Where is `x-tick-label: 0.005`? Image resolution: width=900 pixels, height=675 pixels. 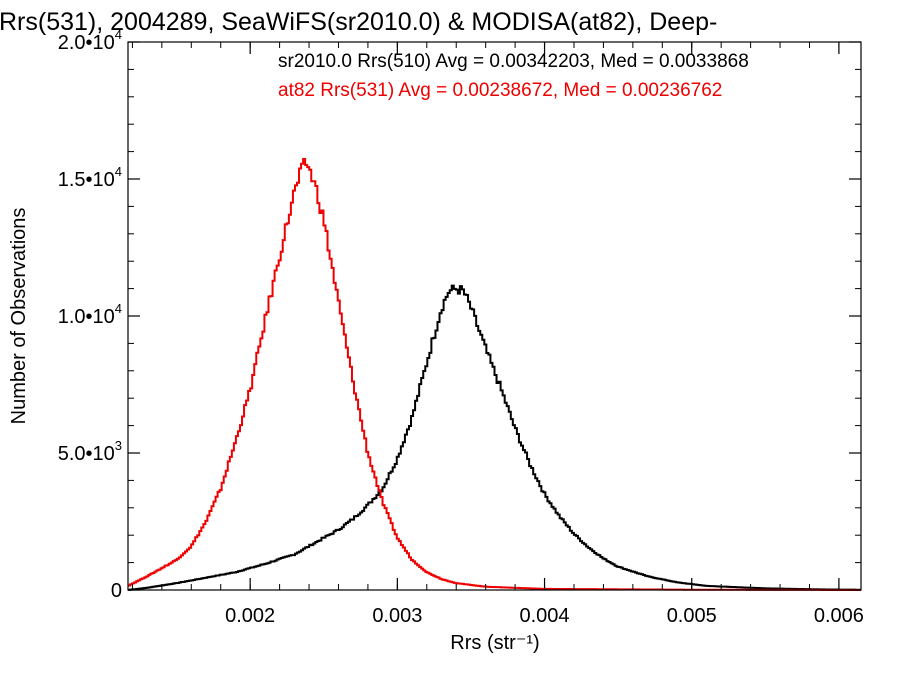
x-tick-label: 0.005 is located at coordinates (692, 616).